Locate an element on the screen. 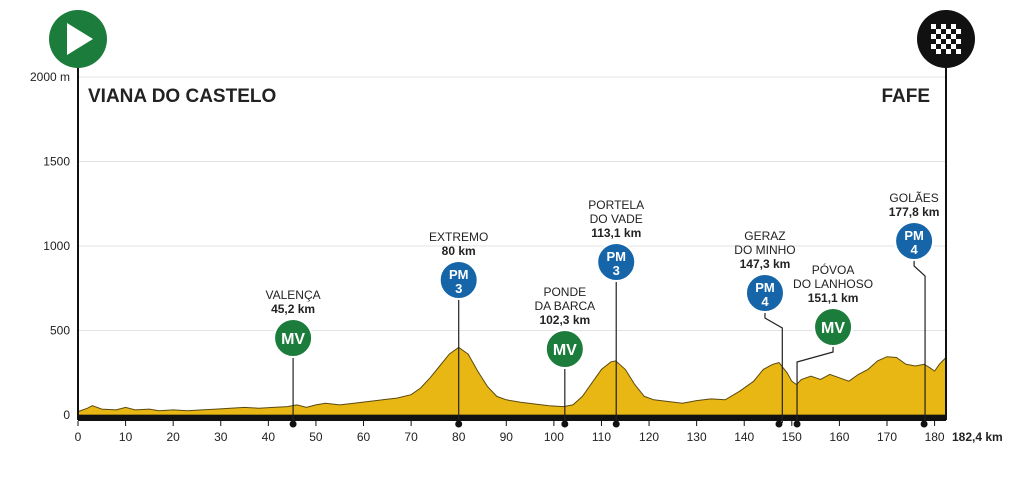  total-distance-label: 182,4 km is located at coordinates (977, 437).